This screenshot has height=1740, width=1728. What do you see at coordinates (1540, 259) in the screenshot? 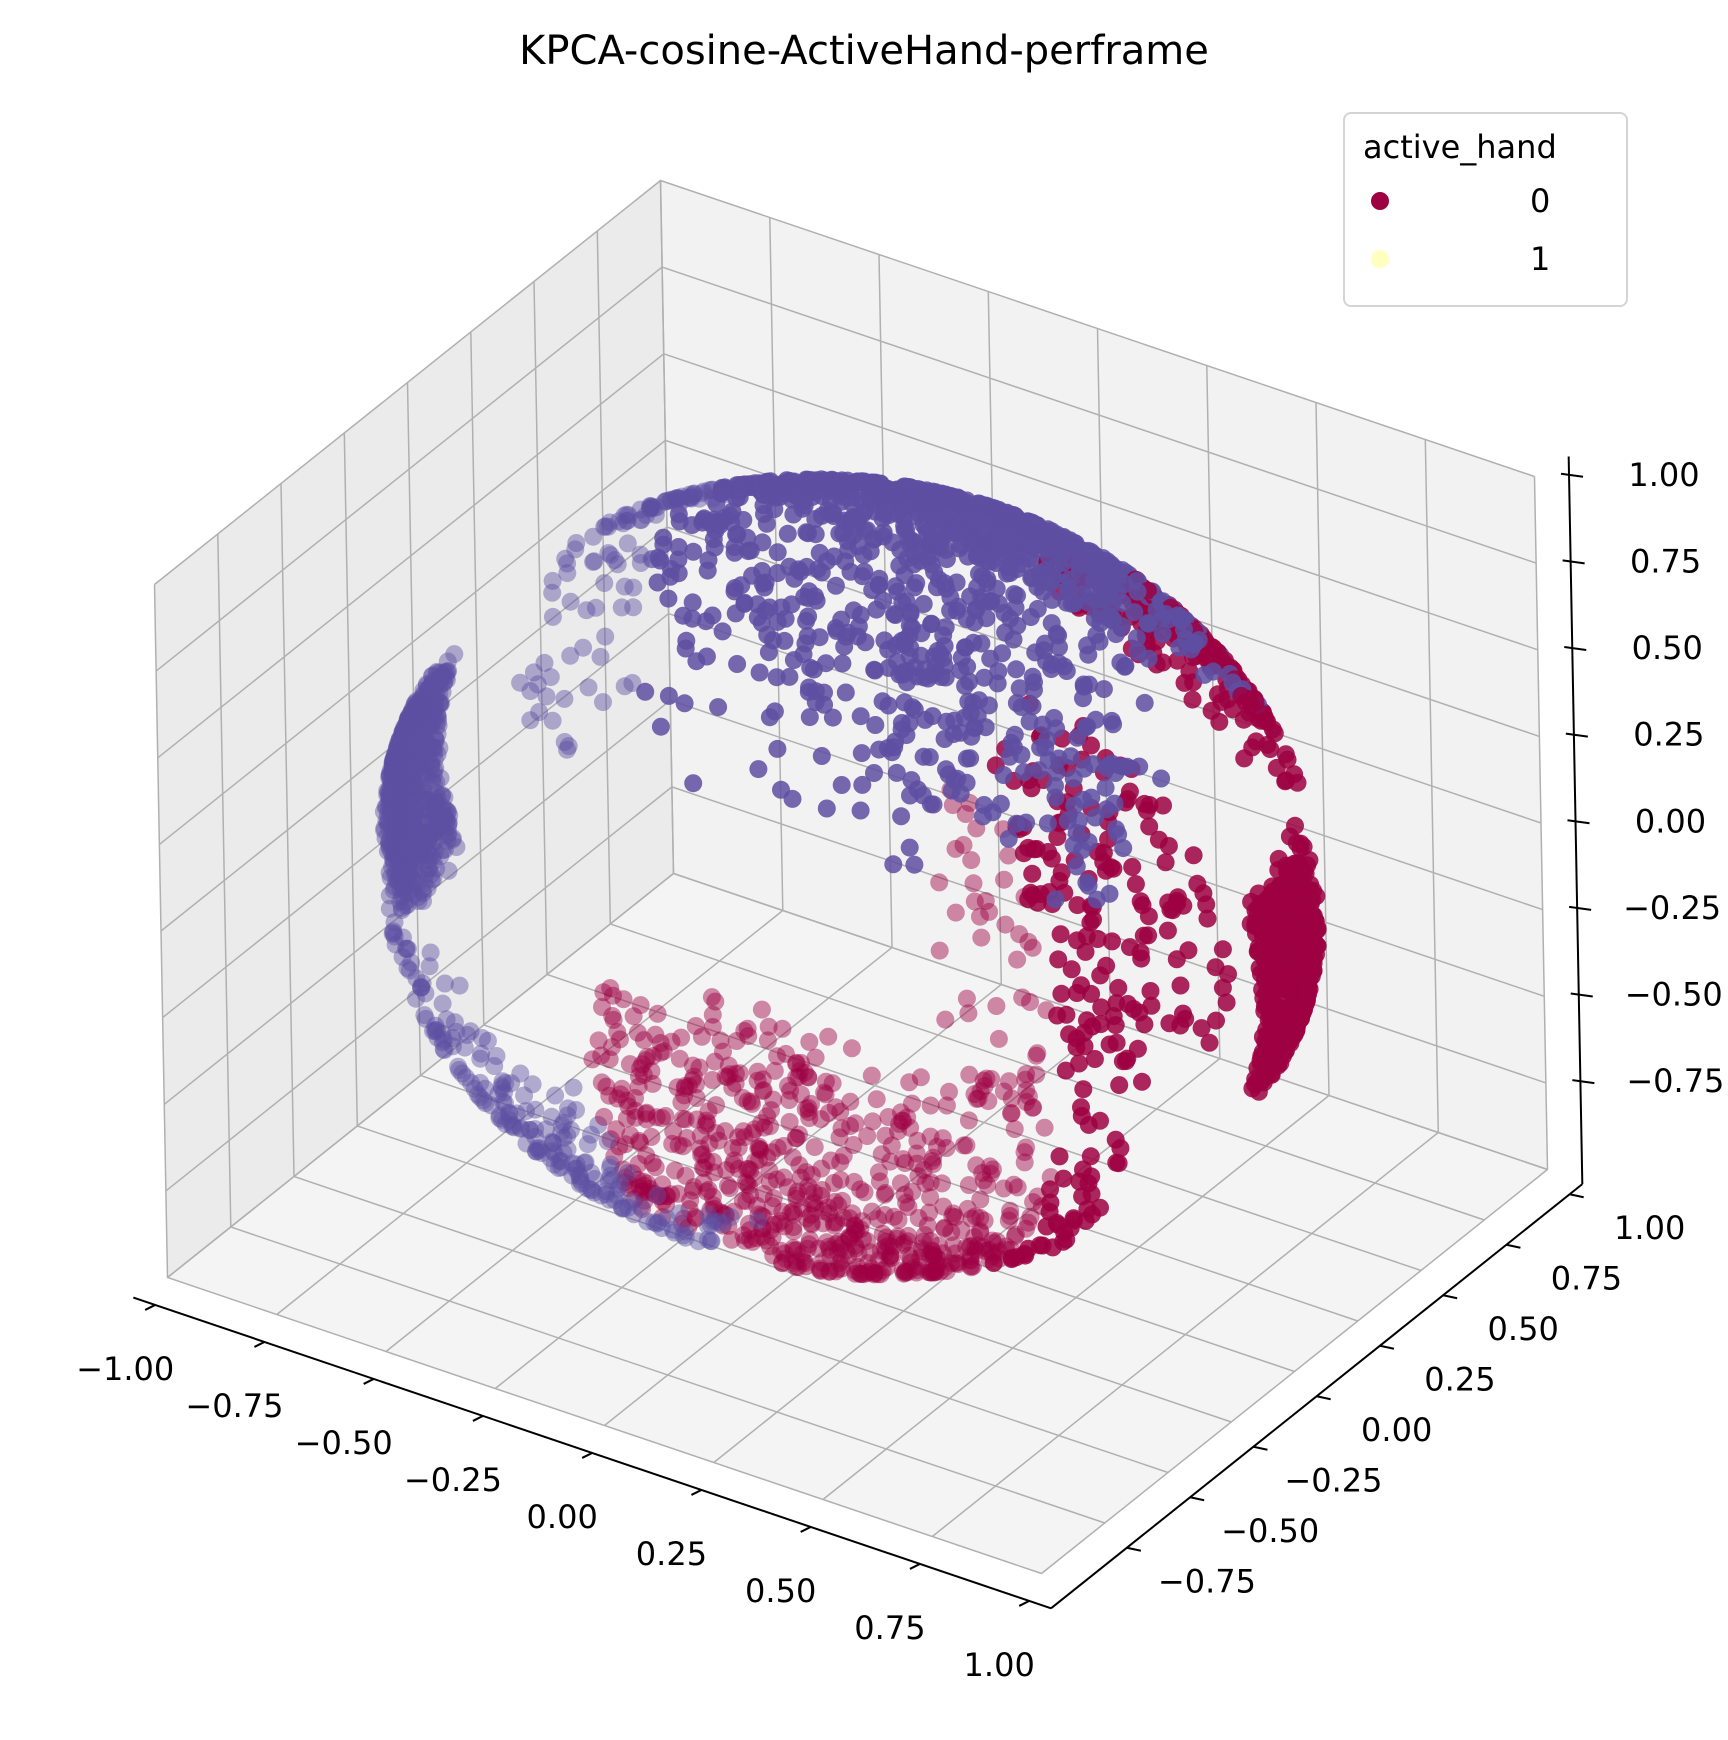
I see `legend-label-1: 1` at bounding box center [1540, 259].